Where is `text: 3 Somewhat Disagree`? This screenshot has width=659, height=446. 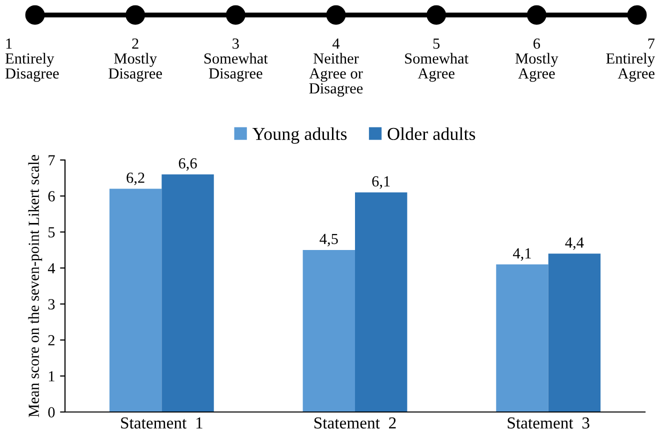
text: 3 Somewhat Disagree is located at coordinates (236, 60).